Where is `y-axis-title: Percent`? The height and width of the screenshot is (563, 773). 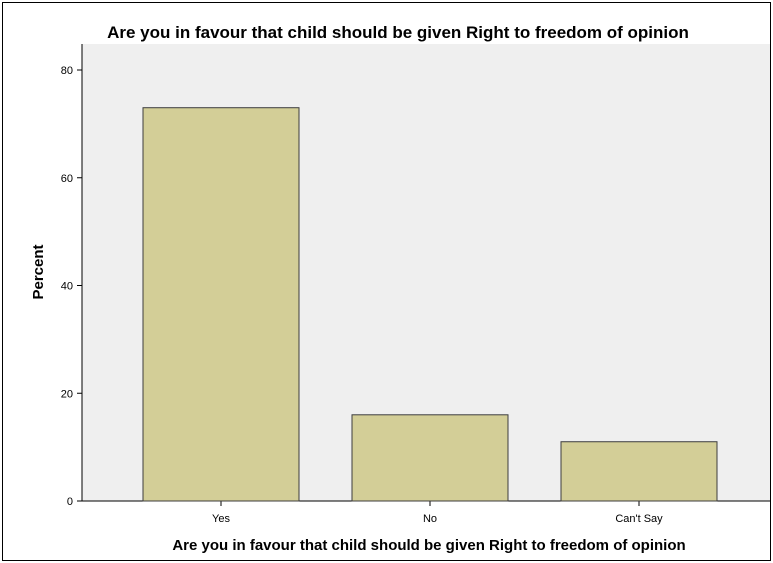 y-axis-title: Percent is located at coordinates (38, 271).